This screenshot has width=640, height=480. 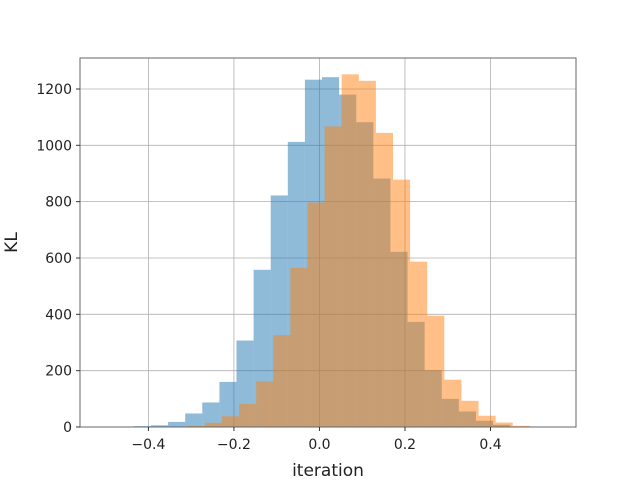 I want to click on y-tick-label: 600, so click(x=58, y=259).